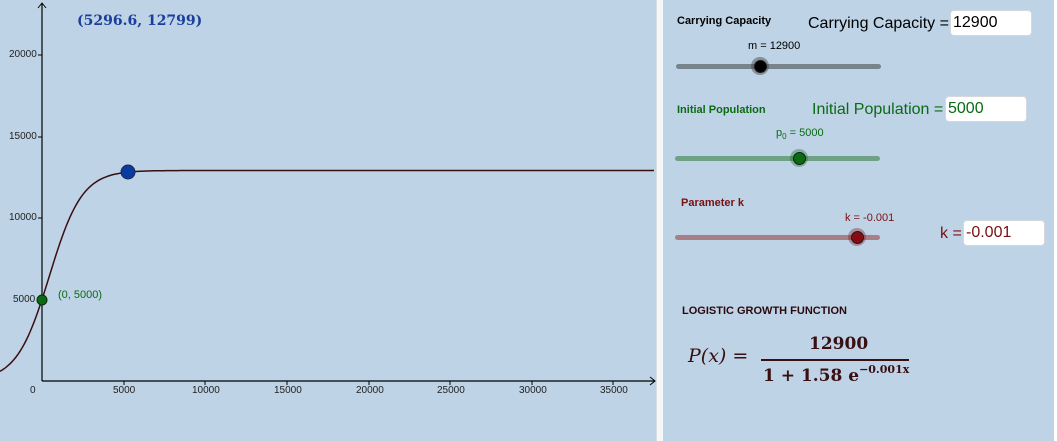 Image resolution: width=1057 pixels, height=441 pixels. What do you see at coordinates (124, 390) in the screenshot?
I see `x-tick-label: 5000` at bounding box center [124, 390].